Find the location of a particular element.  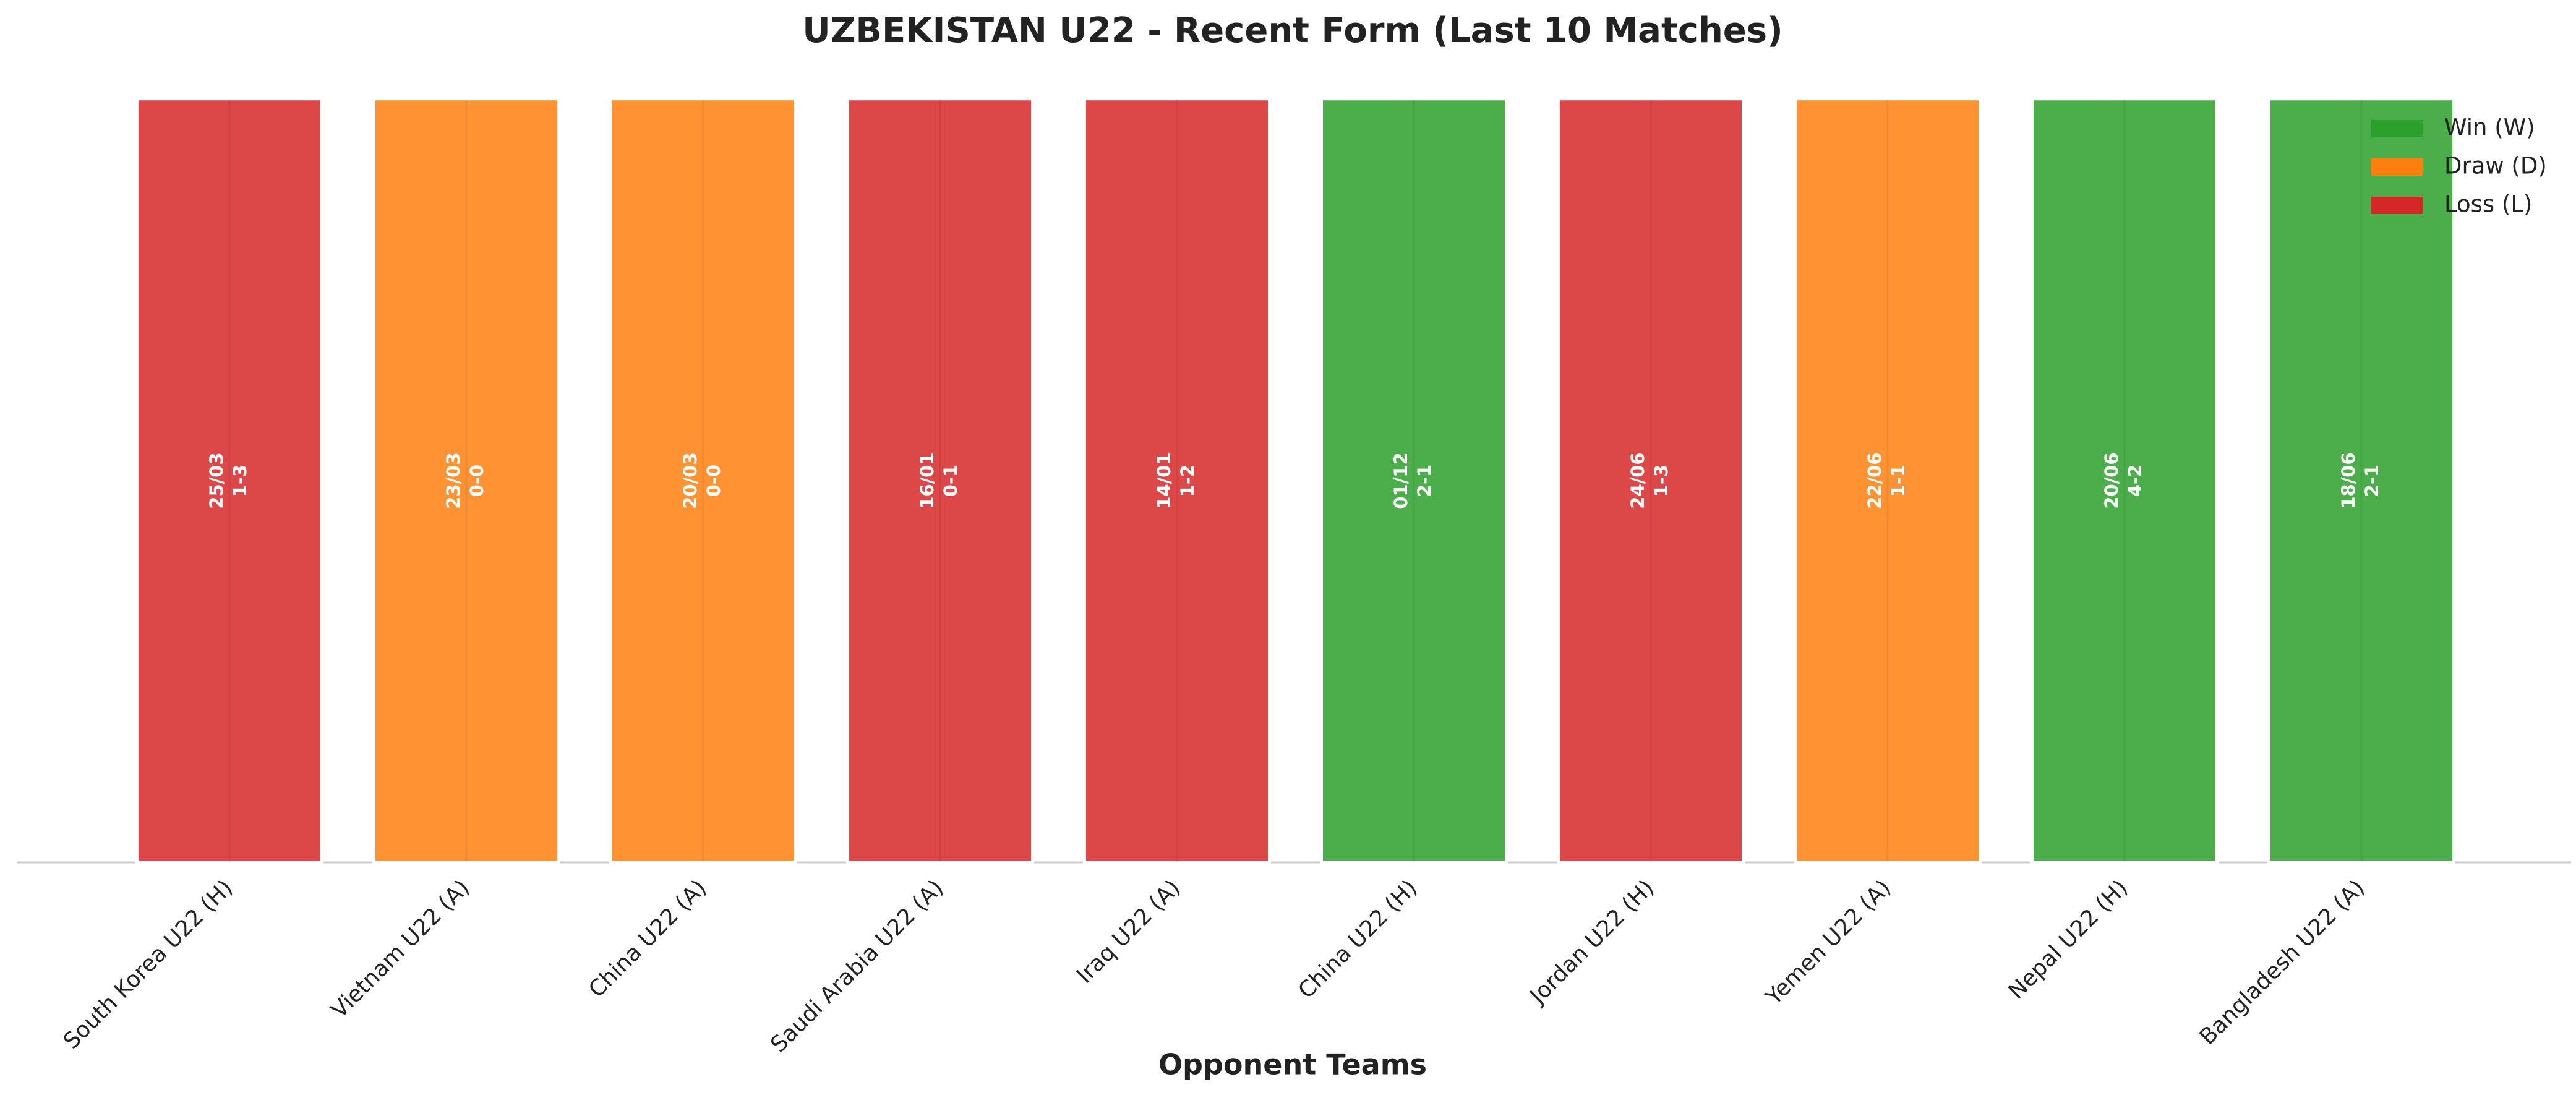

bar-date-label: 24/06 is located at coordinates (1638, 481).